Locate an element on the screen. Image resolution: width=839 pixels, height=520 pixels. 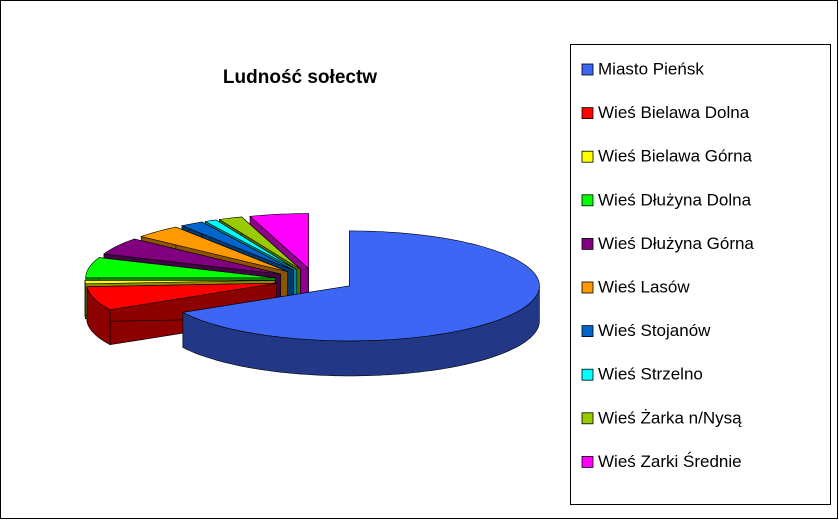
chart-title: Ludność sołectw is located at coordinates (300, 77).